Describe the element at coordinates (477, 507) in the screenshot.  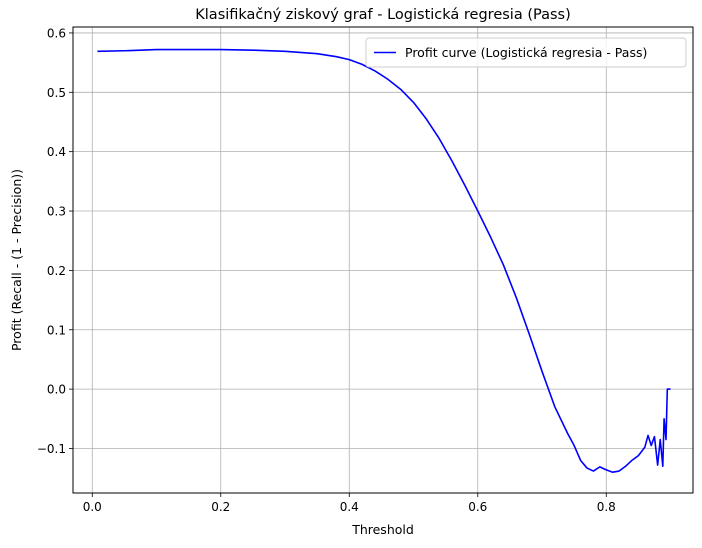
I see `x-tick-label: 0.6` at that location.